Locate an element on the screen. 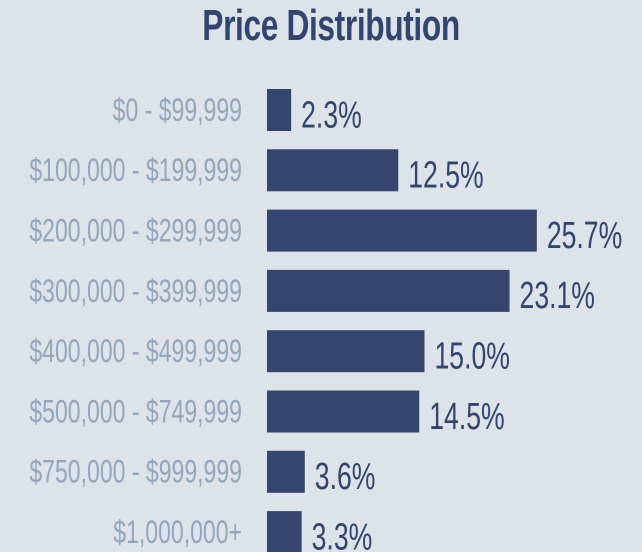 The image size is (642, 552). category-label: $200,000 - $299,999 is located at coordinates (135, 231).